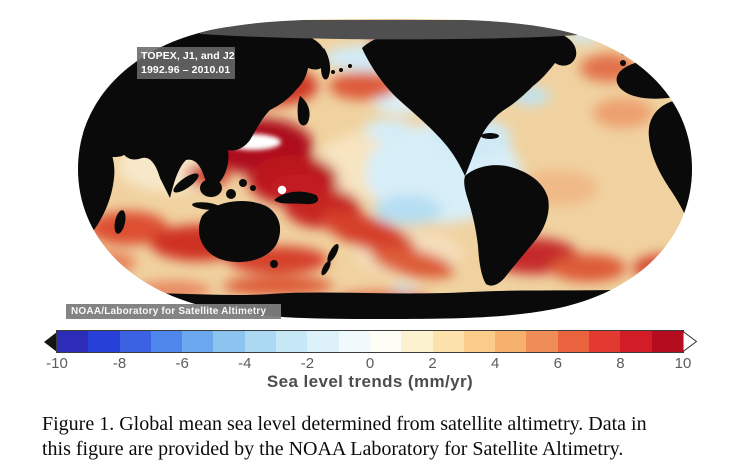  Describe the element at coordinates (370, 381) in the screenshot. I see `colorbar-axis-label: Sea level trends (mm/yr)` at that location.